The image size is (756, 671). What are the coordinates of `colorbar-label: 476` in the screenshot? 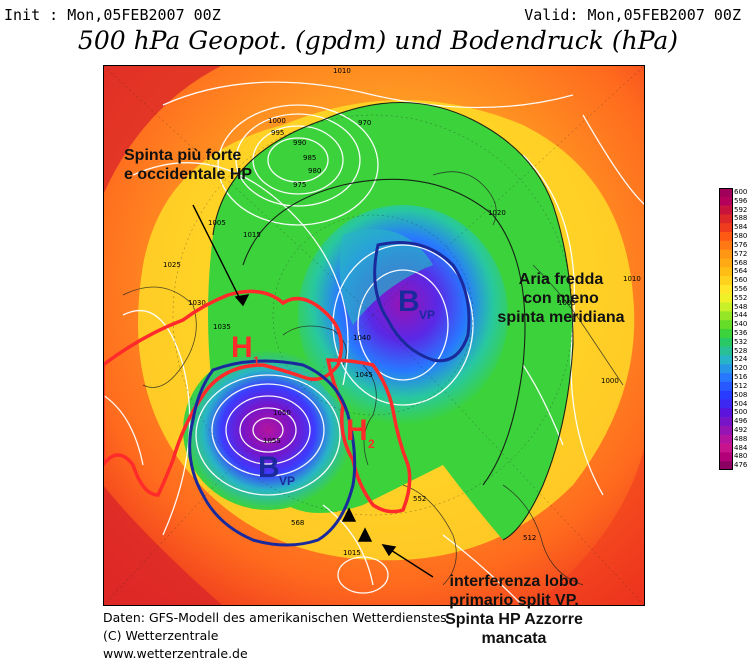 It's located at (741, 465).